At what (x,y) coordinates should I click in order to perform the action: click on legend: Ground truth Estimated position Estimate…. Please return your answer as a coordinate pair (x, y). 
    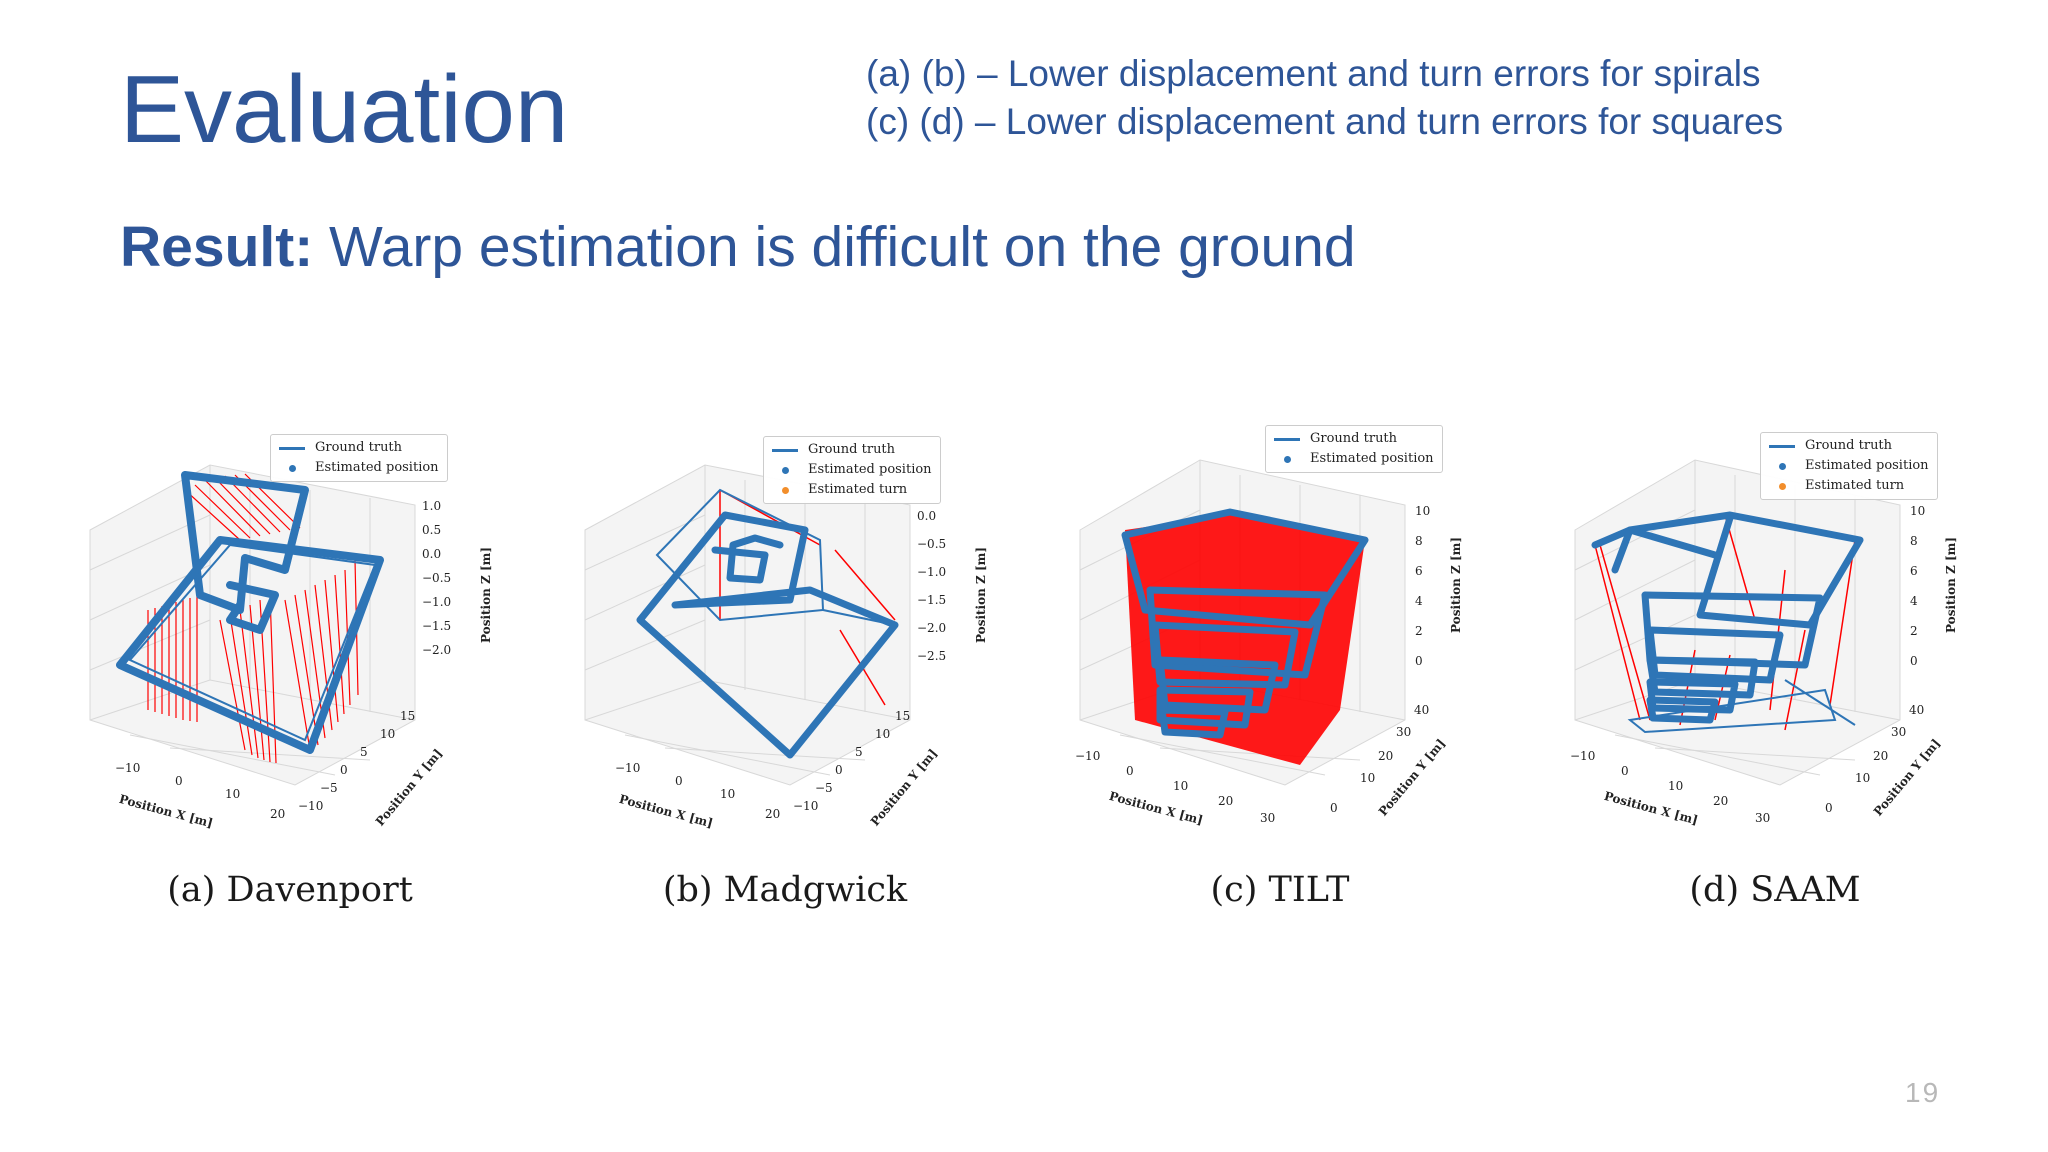
    Looking at the image, I should click on (852, 470).